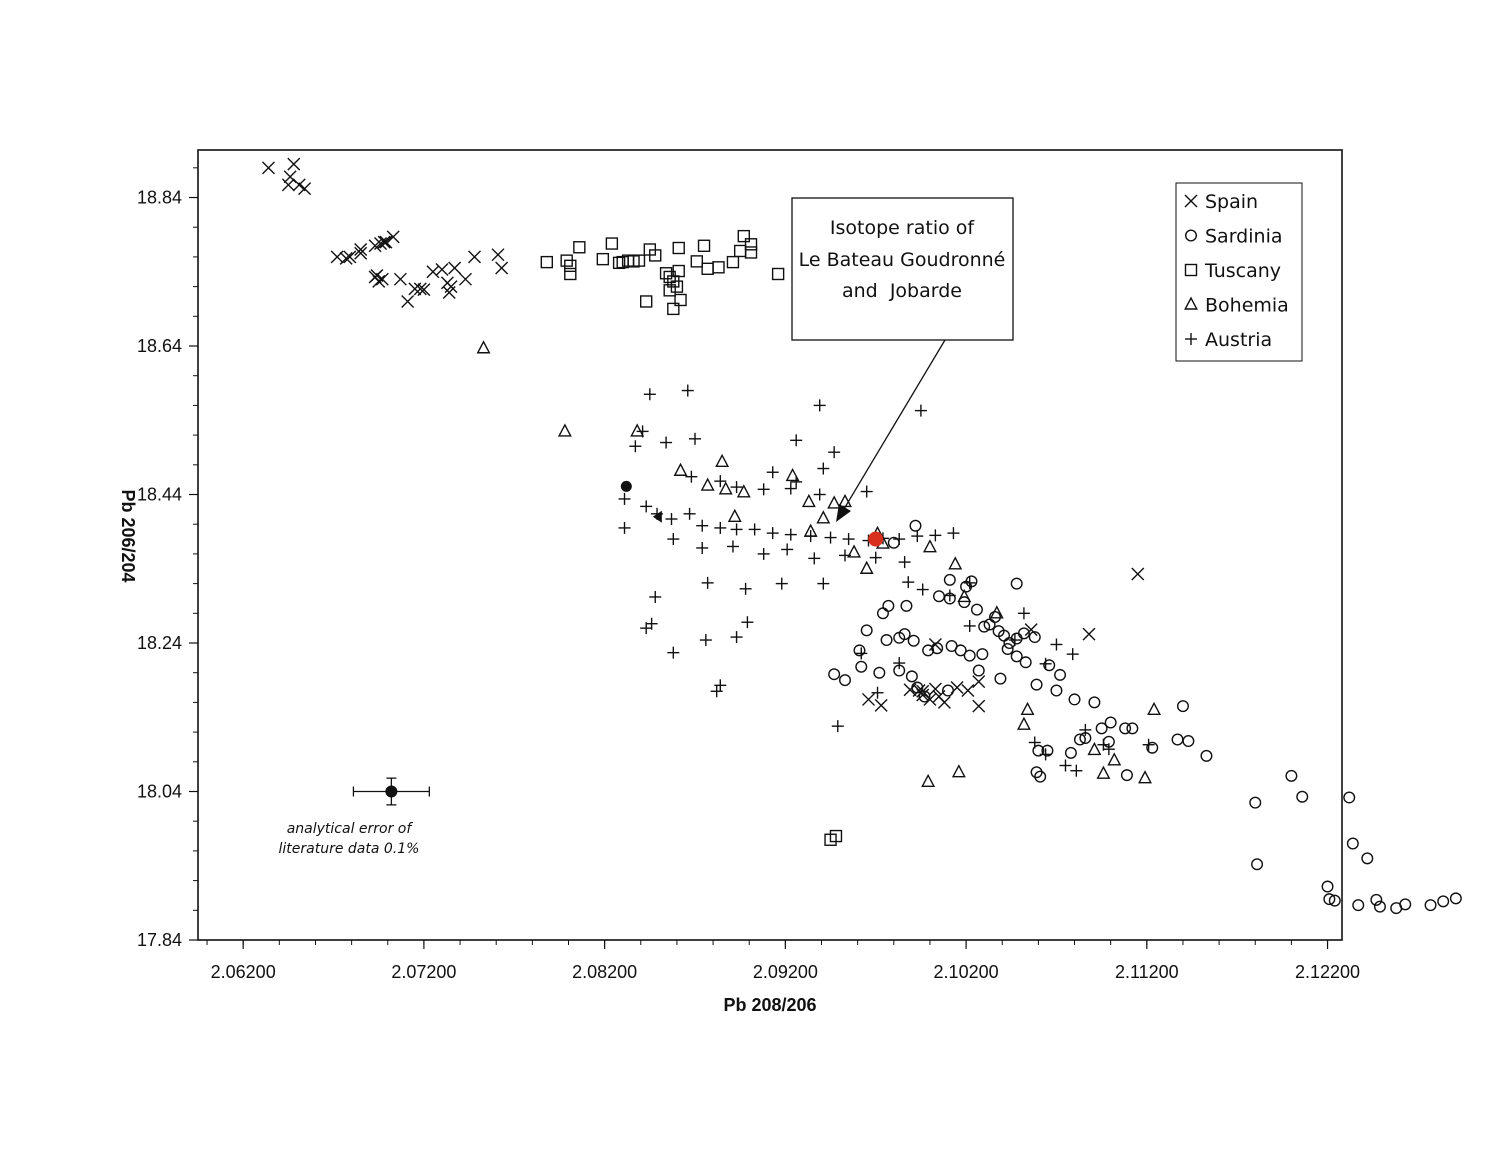 This screenshot has height=1159, width=1501. What do you see at coordinates (1236, 306) in the screenshot?
I see `legend-item-bohemia: Bohemia` at bounding box center [1236, 306].